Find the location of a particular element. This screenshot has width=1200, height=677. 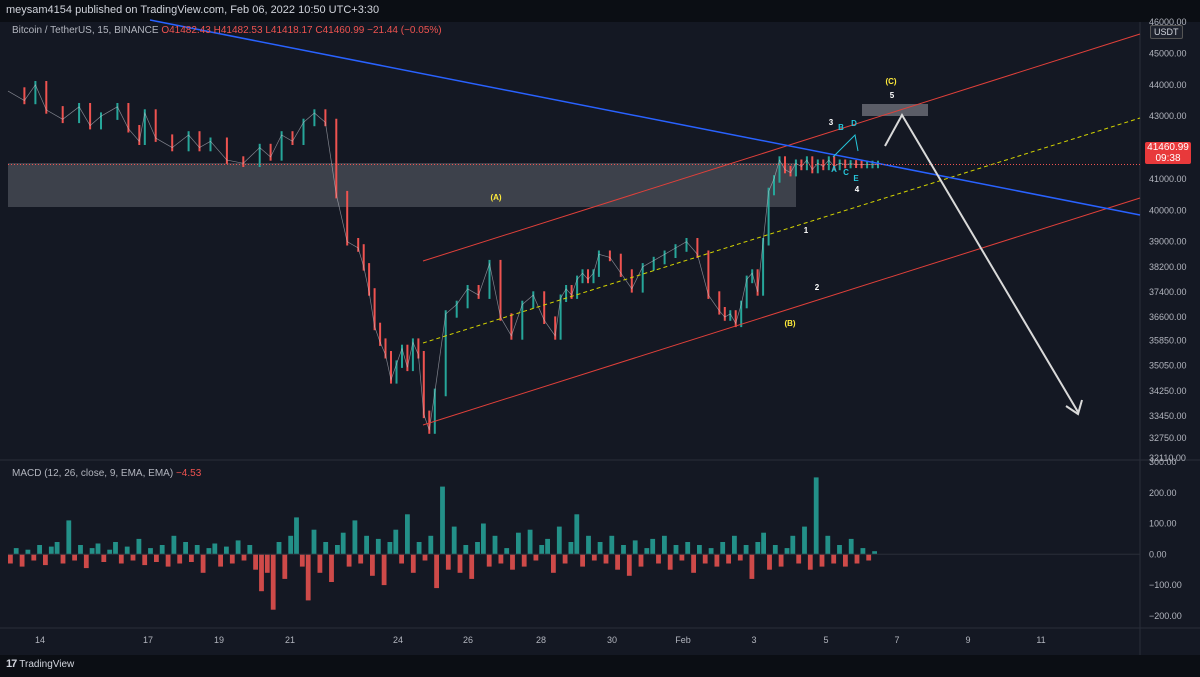

price-tick-label: 34250.00 is located at coordinates (1168, 391).